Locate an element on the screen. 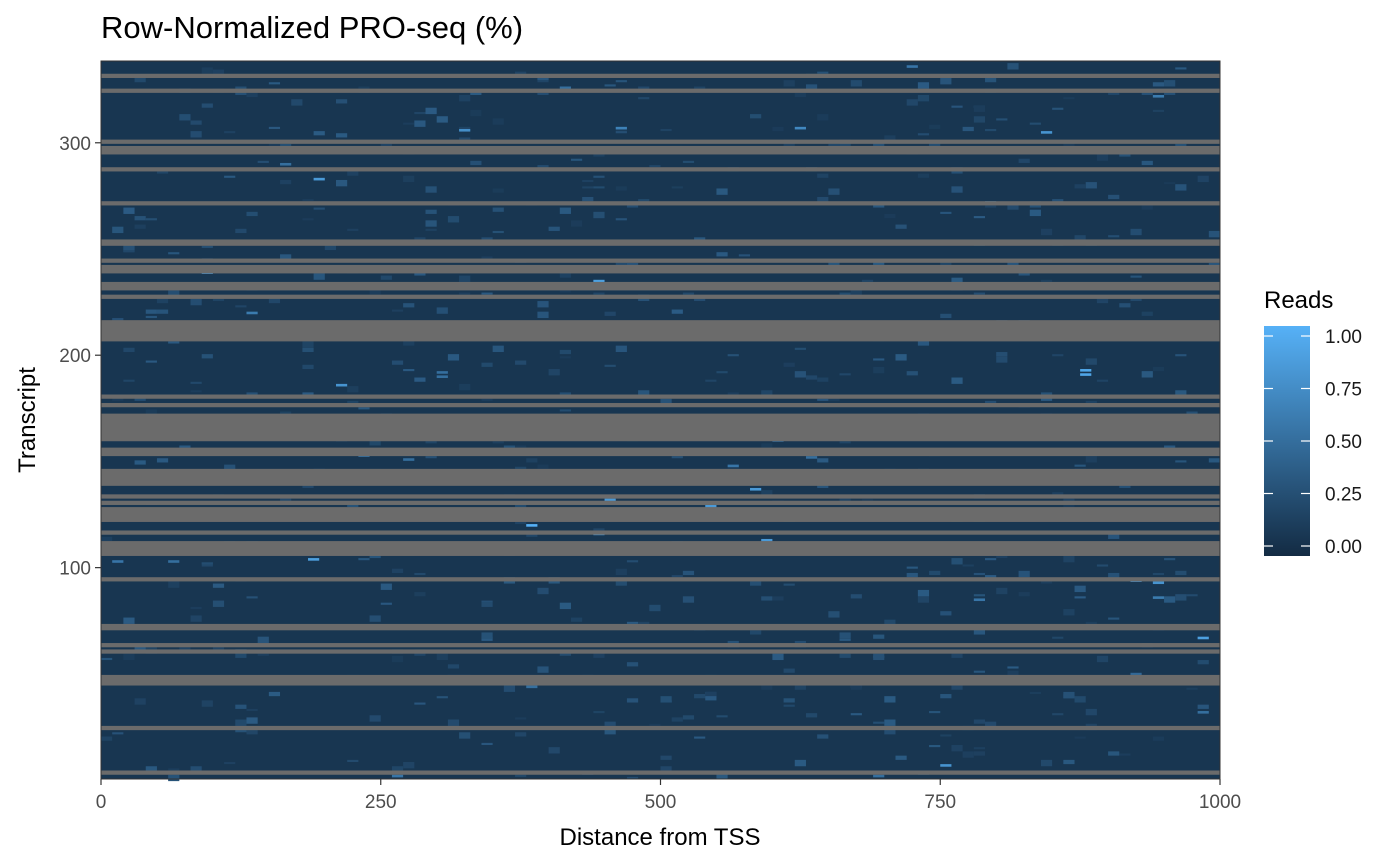 The height and width of the screenshot is (865, 1400). legend-ticks: 0.00 0.25 0.50 0.75 1.00 is located at coordinates (1313, 442).